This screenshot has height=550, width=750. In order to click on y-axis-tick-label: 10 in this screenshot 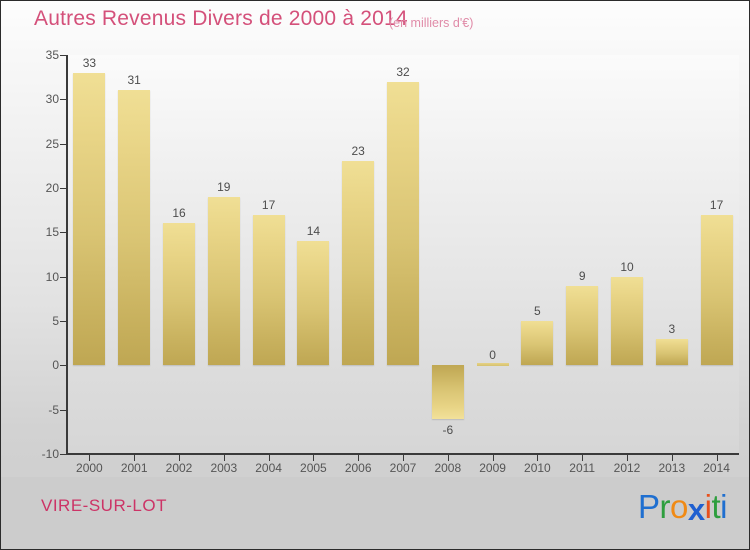, I will do `click(36, 277)`.